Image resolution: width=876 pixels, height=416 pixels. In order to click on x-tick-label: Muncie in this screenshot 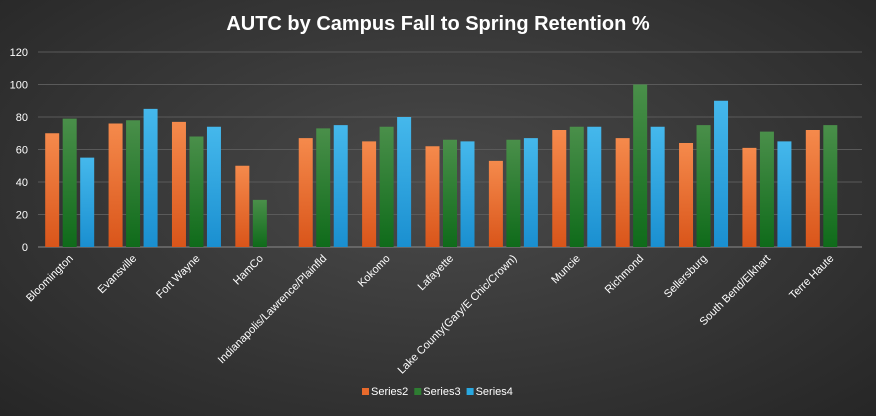, I will do `click(566, 270)`.